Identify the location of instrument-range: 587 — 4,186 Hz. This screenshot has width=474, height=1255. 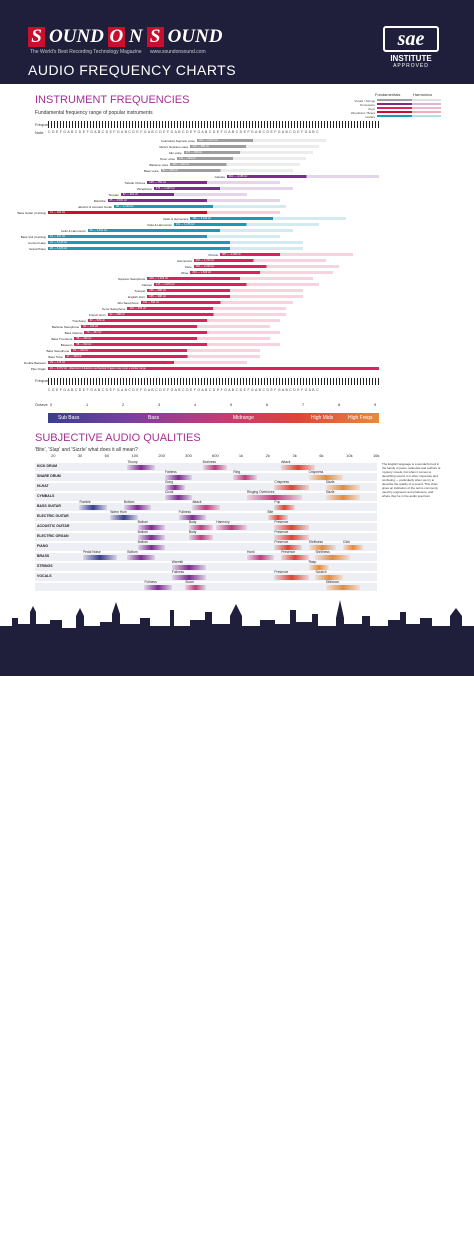
(231, 254).